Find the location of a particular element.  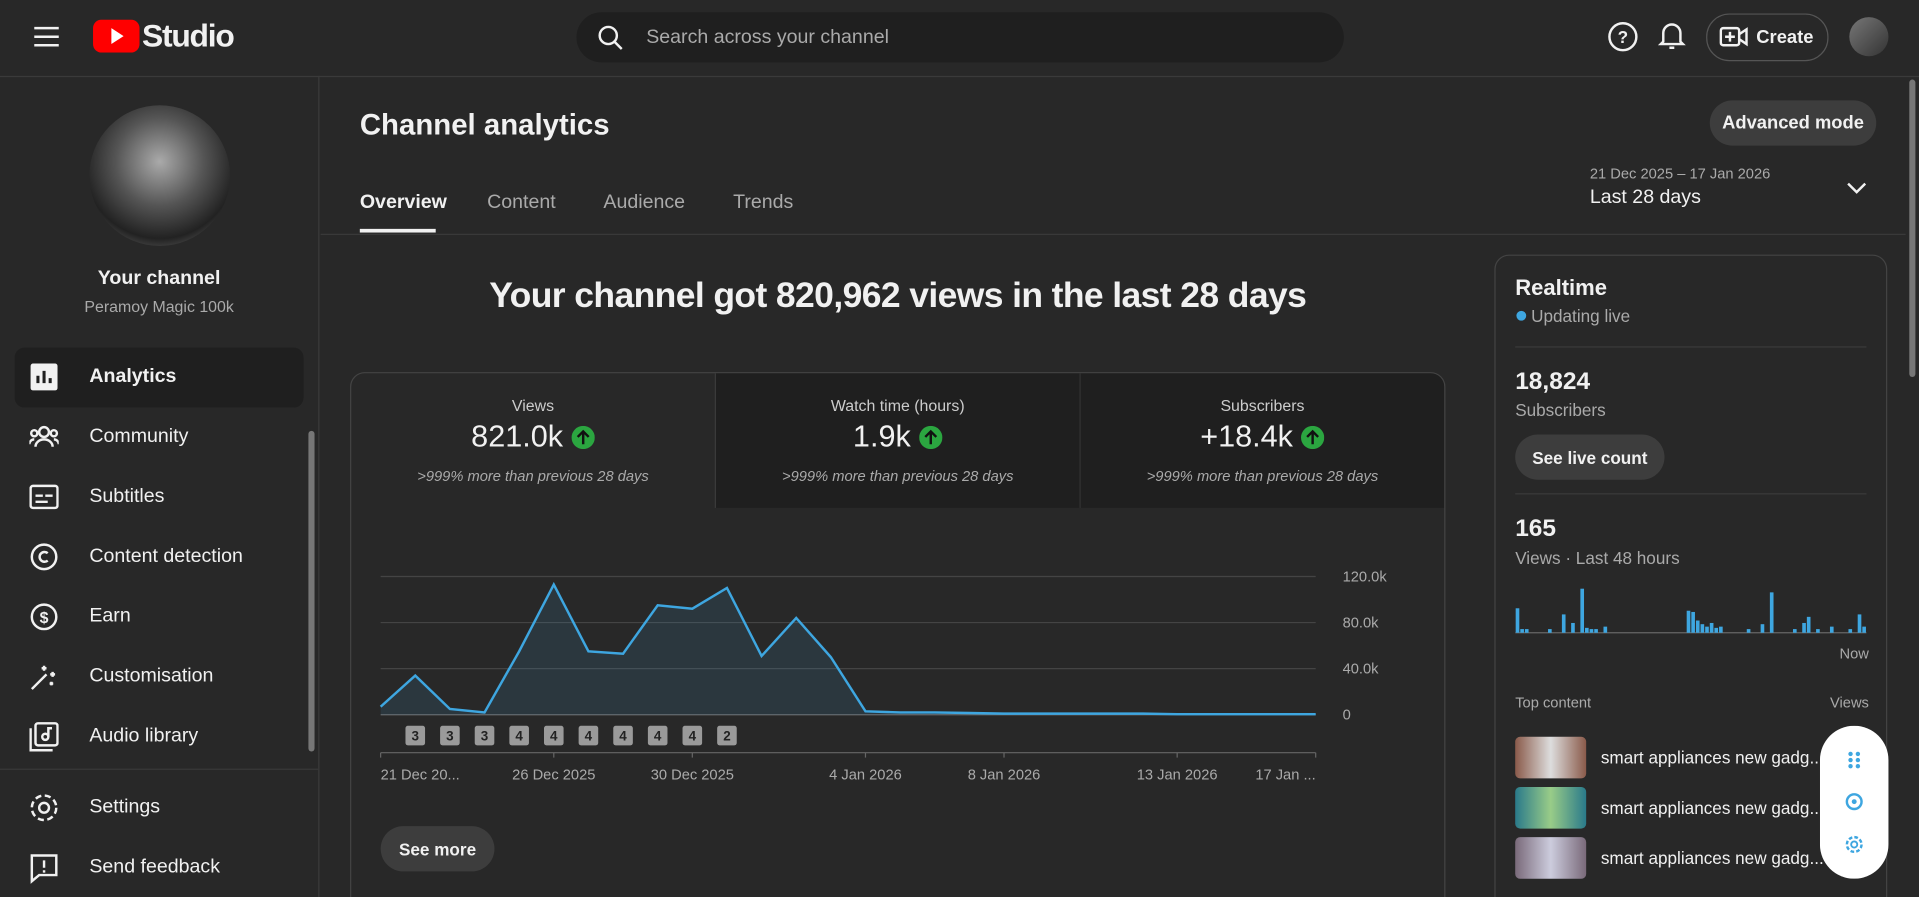

help-button: ? is located at coordinates (1623, 37).